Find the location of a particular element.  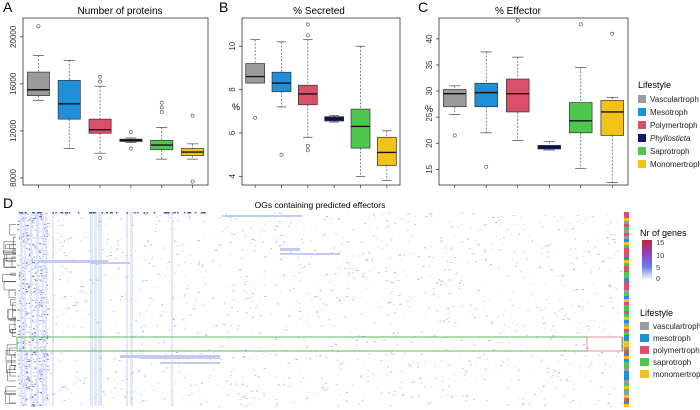

legend-label: Monomertroph is located at coordinates (675, 164).